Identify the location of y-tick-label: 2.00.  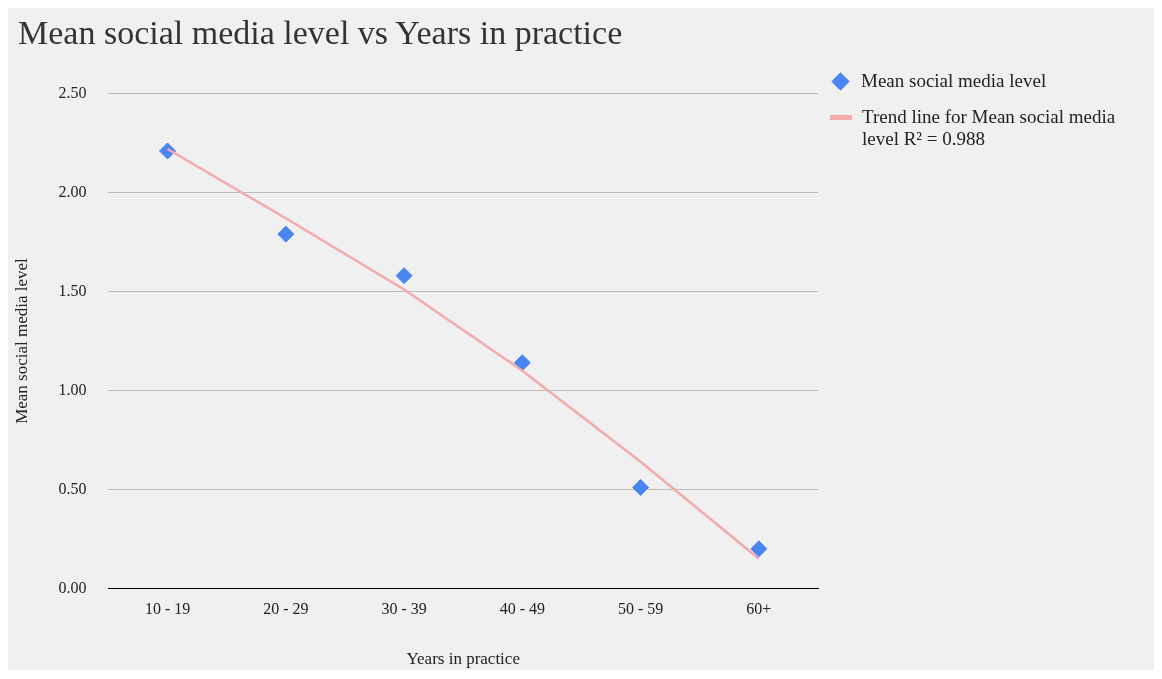
(72, 191).